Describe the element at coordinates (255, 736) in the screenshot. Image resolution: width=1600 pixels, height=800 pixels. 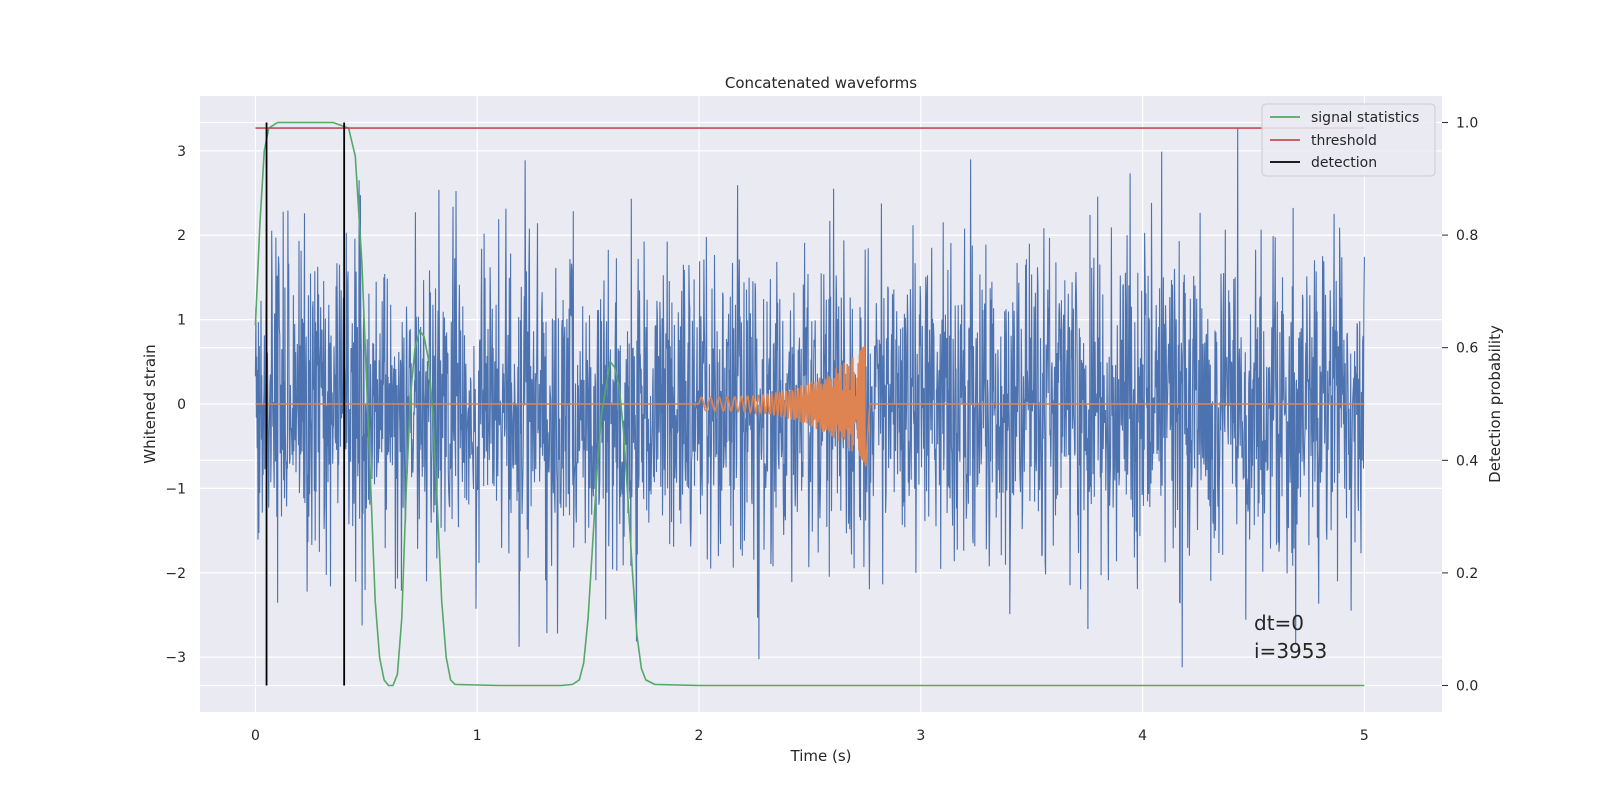
I see `x-tick-label: 0` at that location.